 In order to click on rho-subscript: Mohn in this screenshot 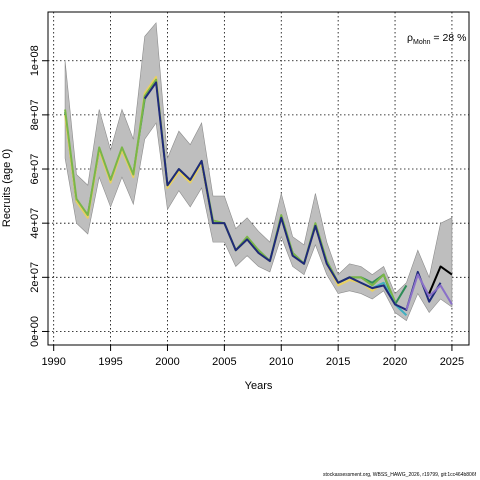, I will do `click(422, 42)`.